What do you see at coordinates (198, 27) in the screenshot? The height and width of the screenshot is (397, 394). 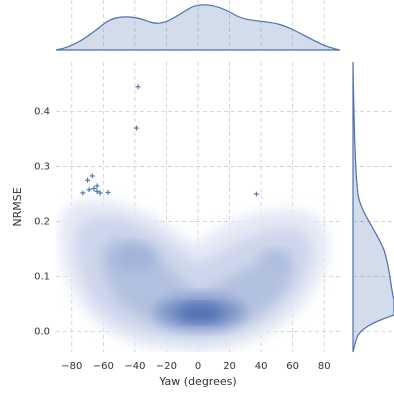 I see `x-marginal-kde` at bounding box center [198, 27].